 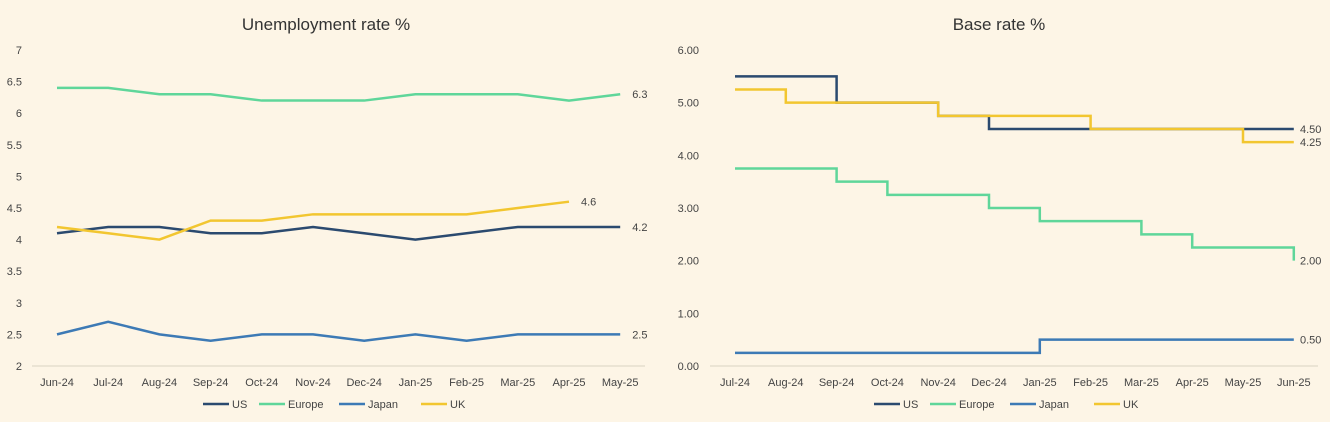 What do you see at coordinates (688, 367) in the screenshot?
I see `y-tick-label: 0.00` at bounding box center [688, 367].